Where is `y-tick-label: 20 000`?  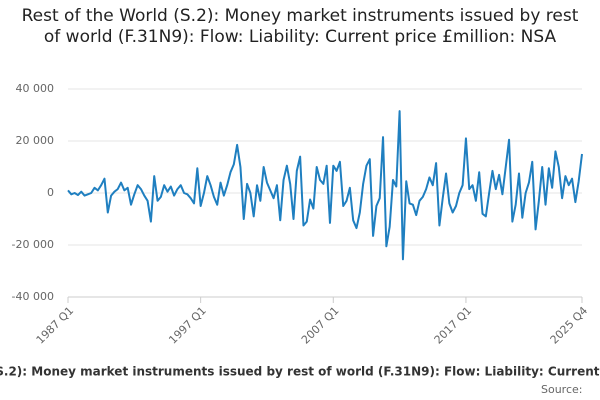 y-tick-label: 20 000 is located at coordinates (35, 140).